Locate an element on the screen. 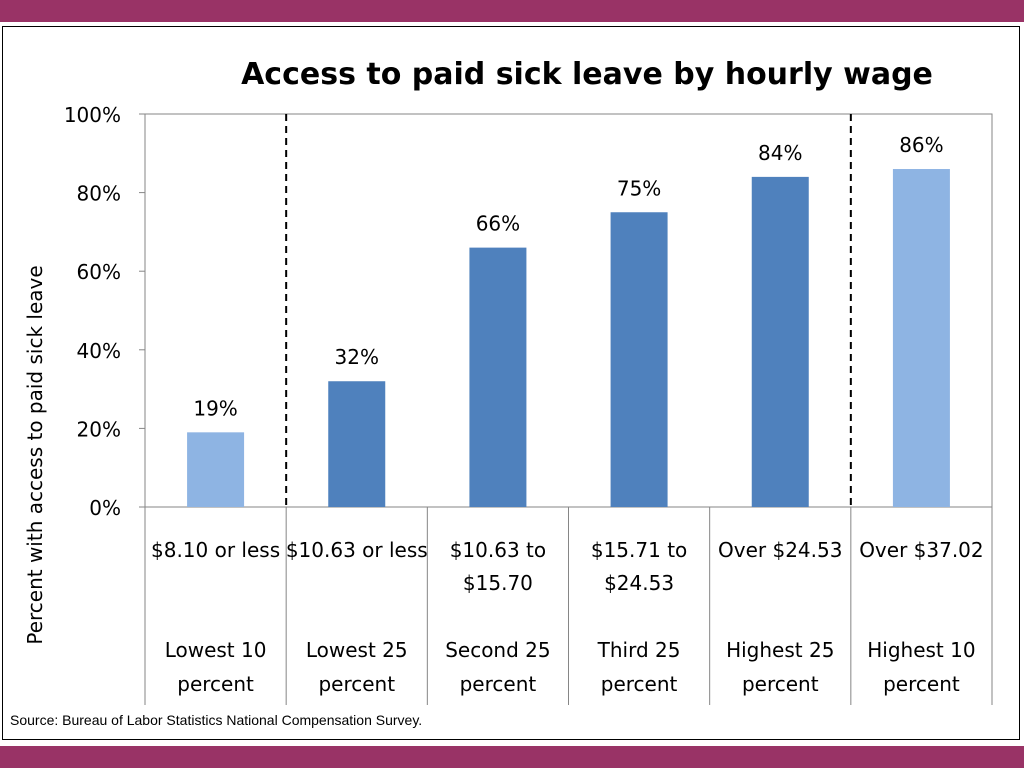  bar-value-label: 84% is located at coordinates (780, 153).